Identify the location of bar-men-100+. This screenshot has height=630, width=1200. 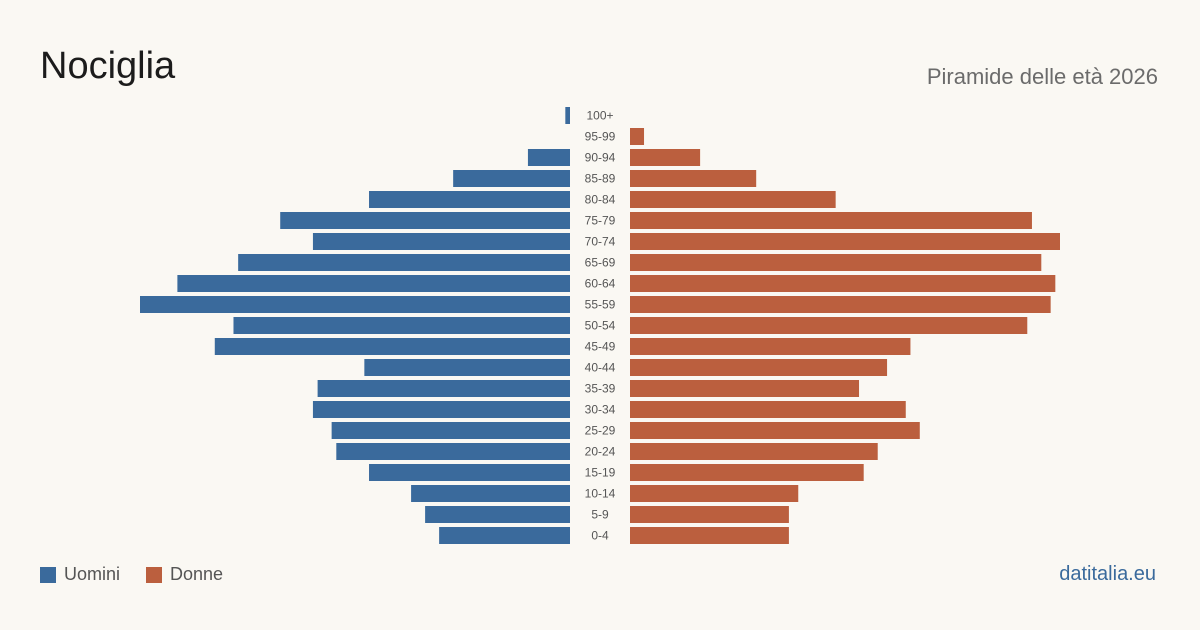
(567, 115).